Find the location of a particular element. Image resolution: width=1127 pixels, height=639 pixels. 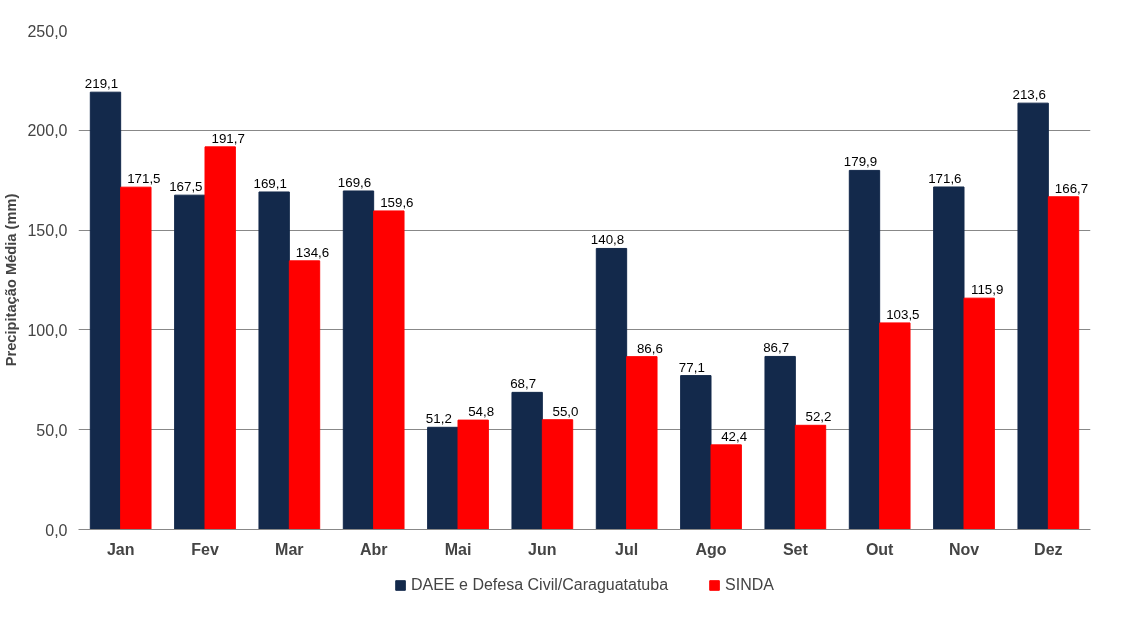

data-label: 42,4 is located at coordinates (734, 436).